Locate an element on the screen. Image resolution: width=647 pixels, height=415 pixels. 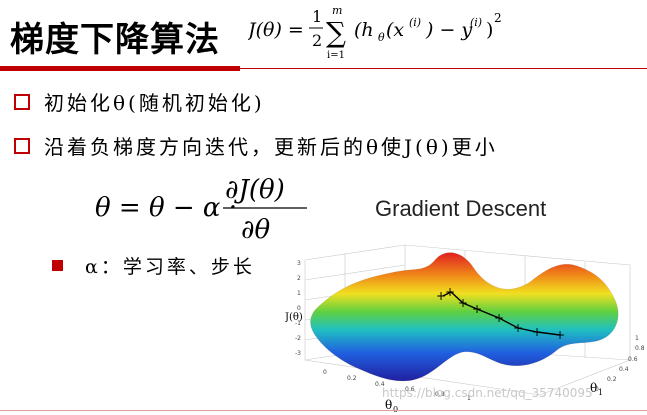
y-tick-label: 0 is located at coordinates (597, 389).